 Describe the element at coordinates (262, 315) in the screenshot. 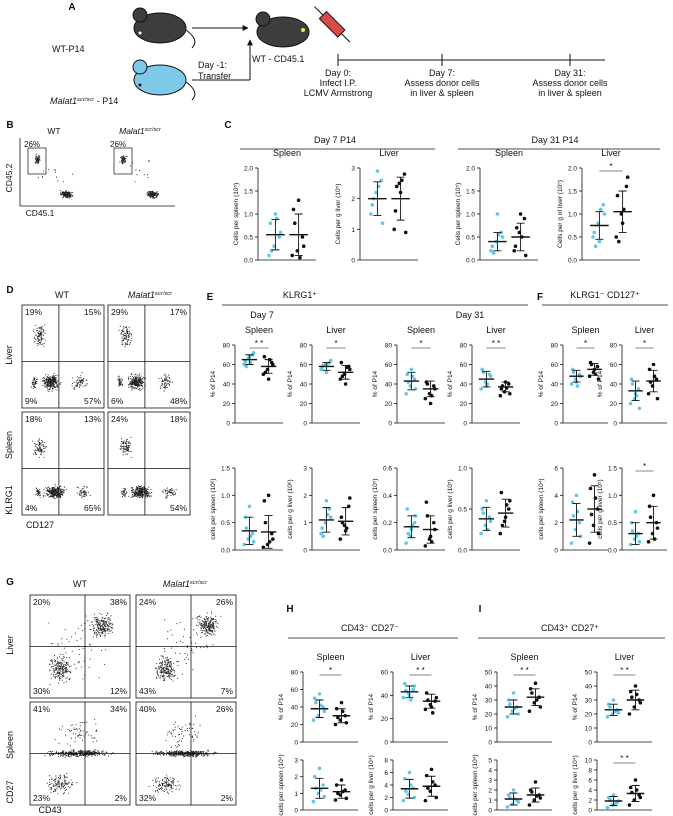

I see `day-label: Day 7` at that location.